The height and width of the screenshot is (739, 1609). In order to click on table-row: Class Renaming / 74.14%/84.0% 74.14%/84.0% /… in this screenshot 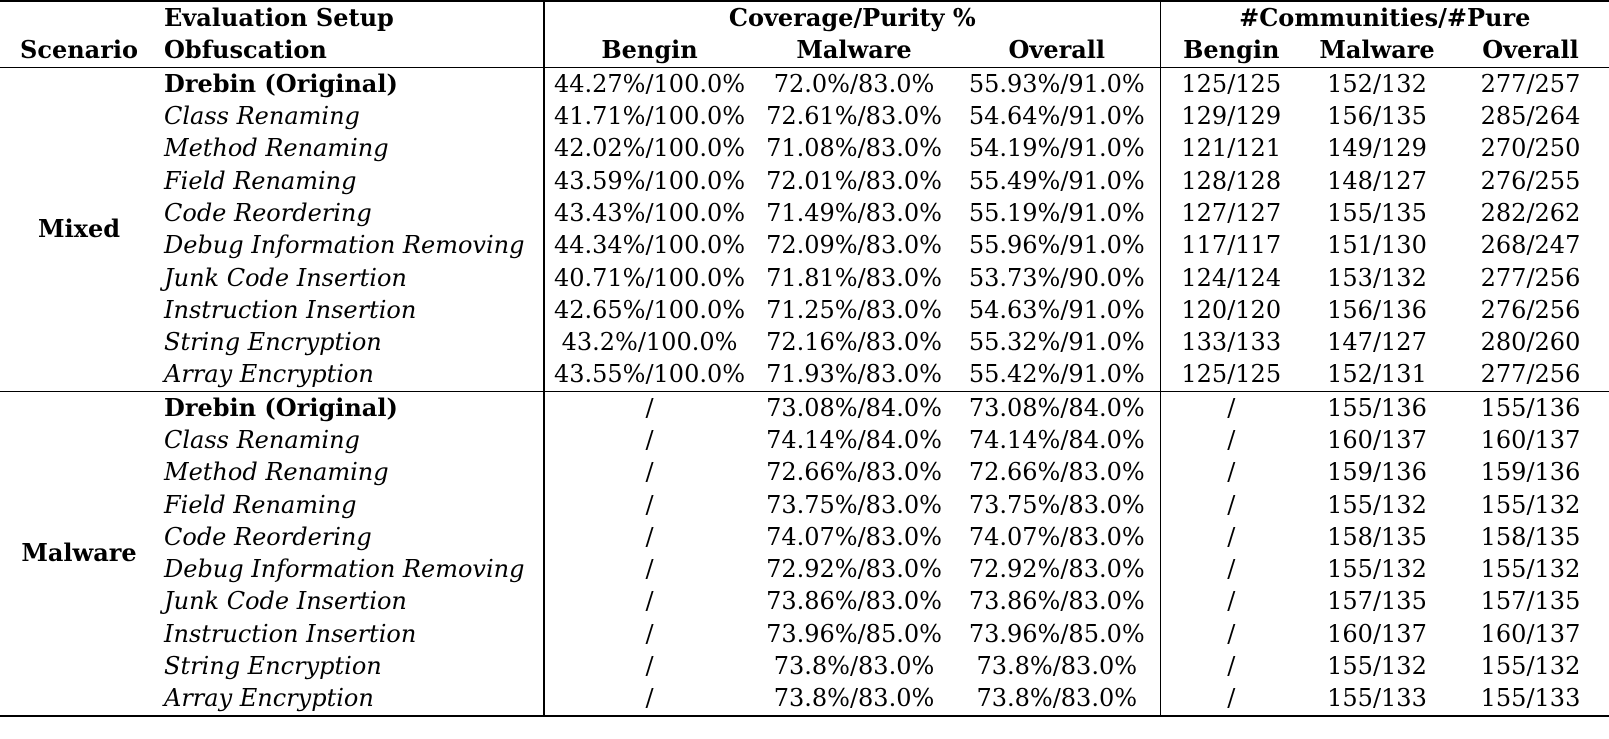, I will do `click(804, 440)`.